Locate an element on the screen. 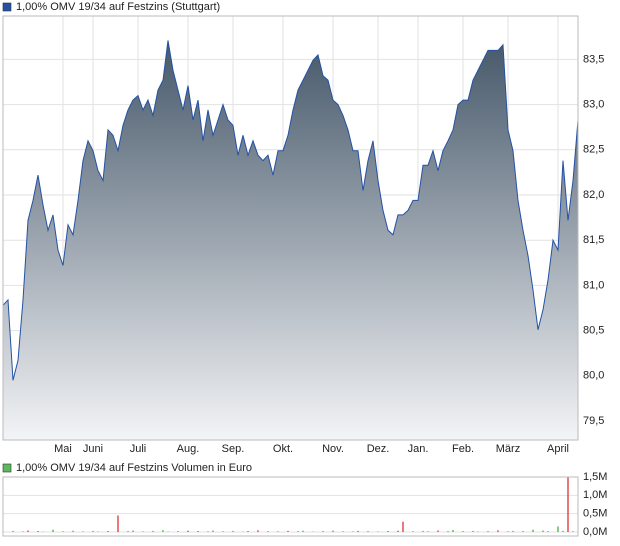 Image resolution: width=620 pixels, height=546 pixels. x-tick-label: Aug. is located at coordinates (188, 449).